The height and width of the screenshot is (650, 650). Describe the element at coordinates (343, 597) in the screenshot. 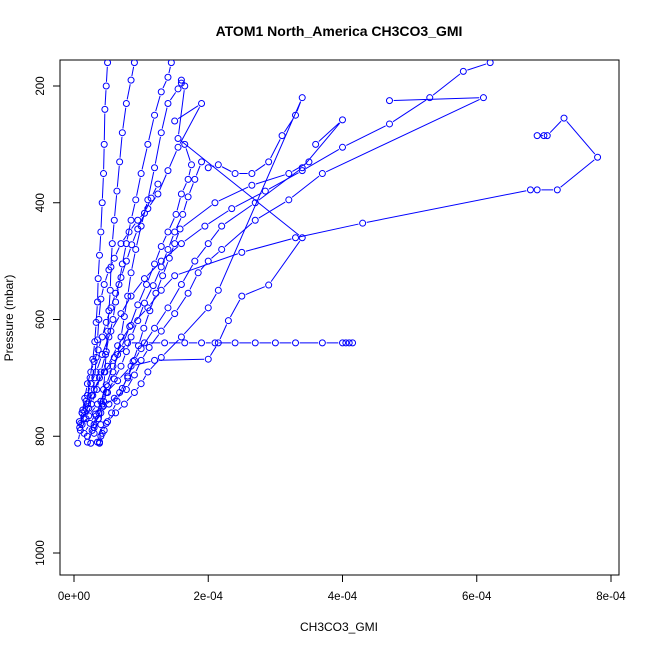

I see `x-tick-label: 4e-04` at that location.